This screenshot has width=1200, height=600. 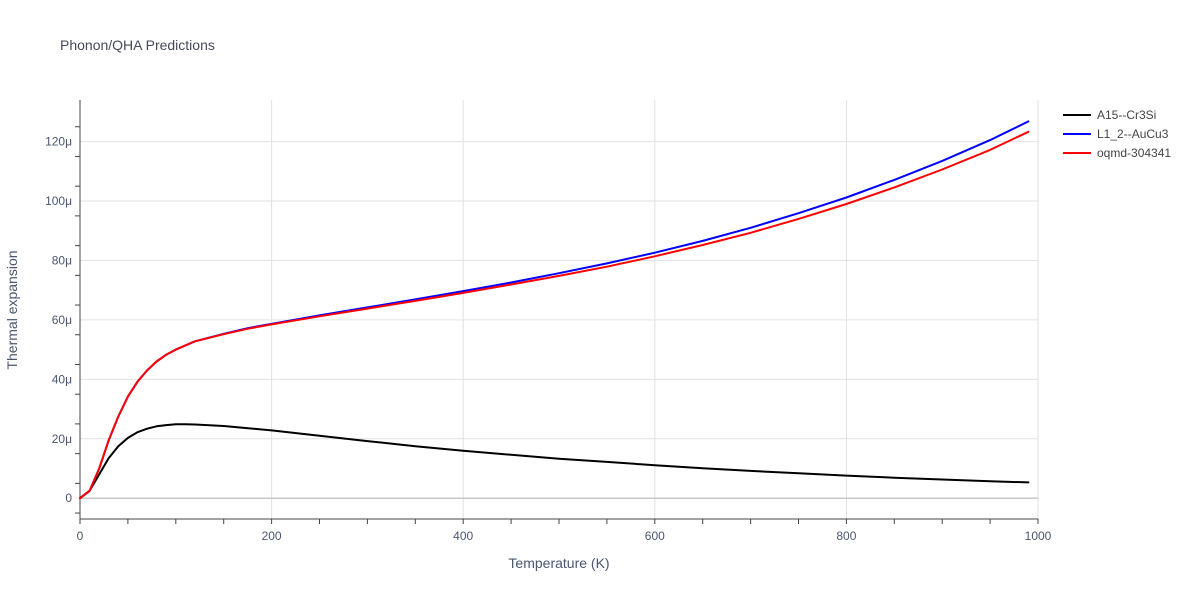 What do you see at coordinates (68, 498) in the screenshot?
I see `y-tick-label: 0` at bounding box center [68, 498].